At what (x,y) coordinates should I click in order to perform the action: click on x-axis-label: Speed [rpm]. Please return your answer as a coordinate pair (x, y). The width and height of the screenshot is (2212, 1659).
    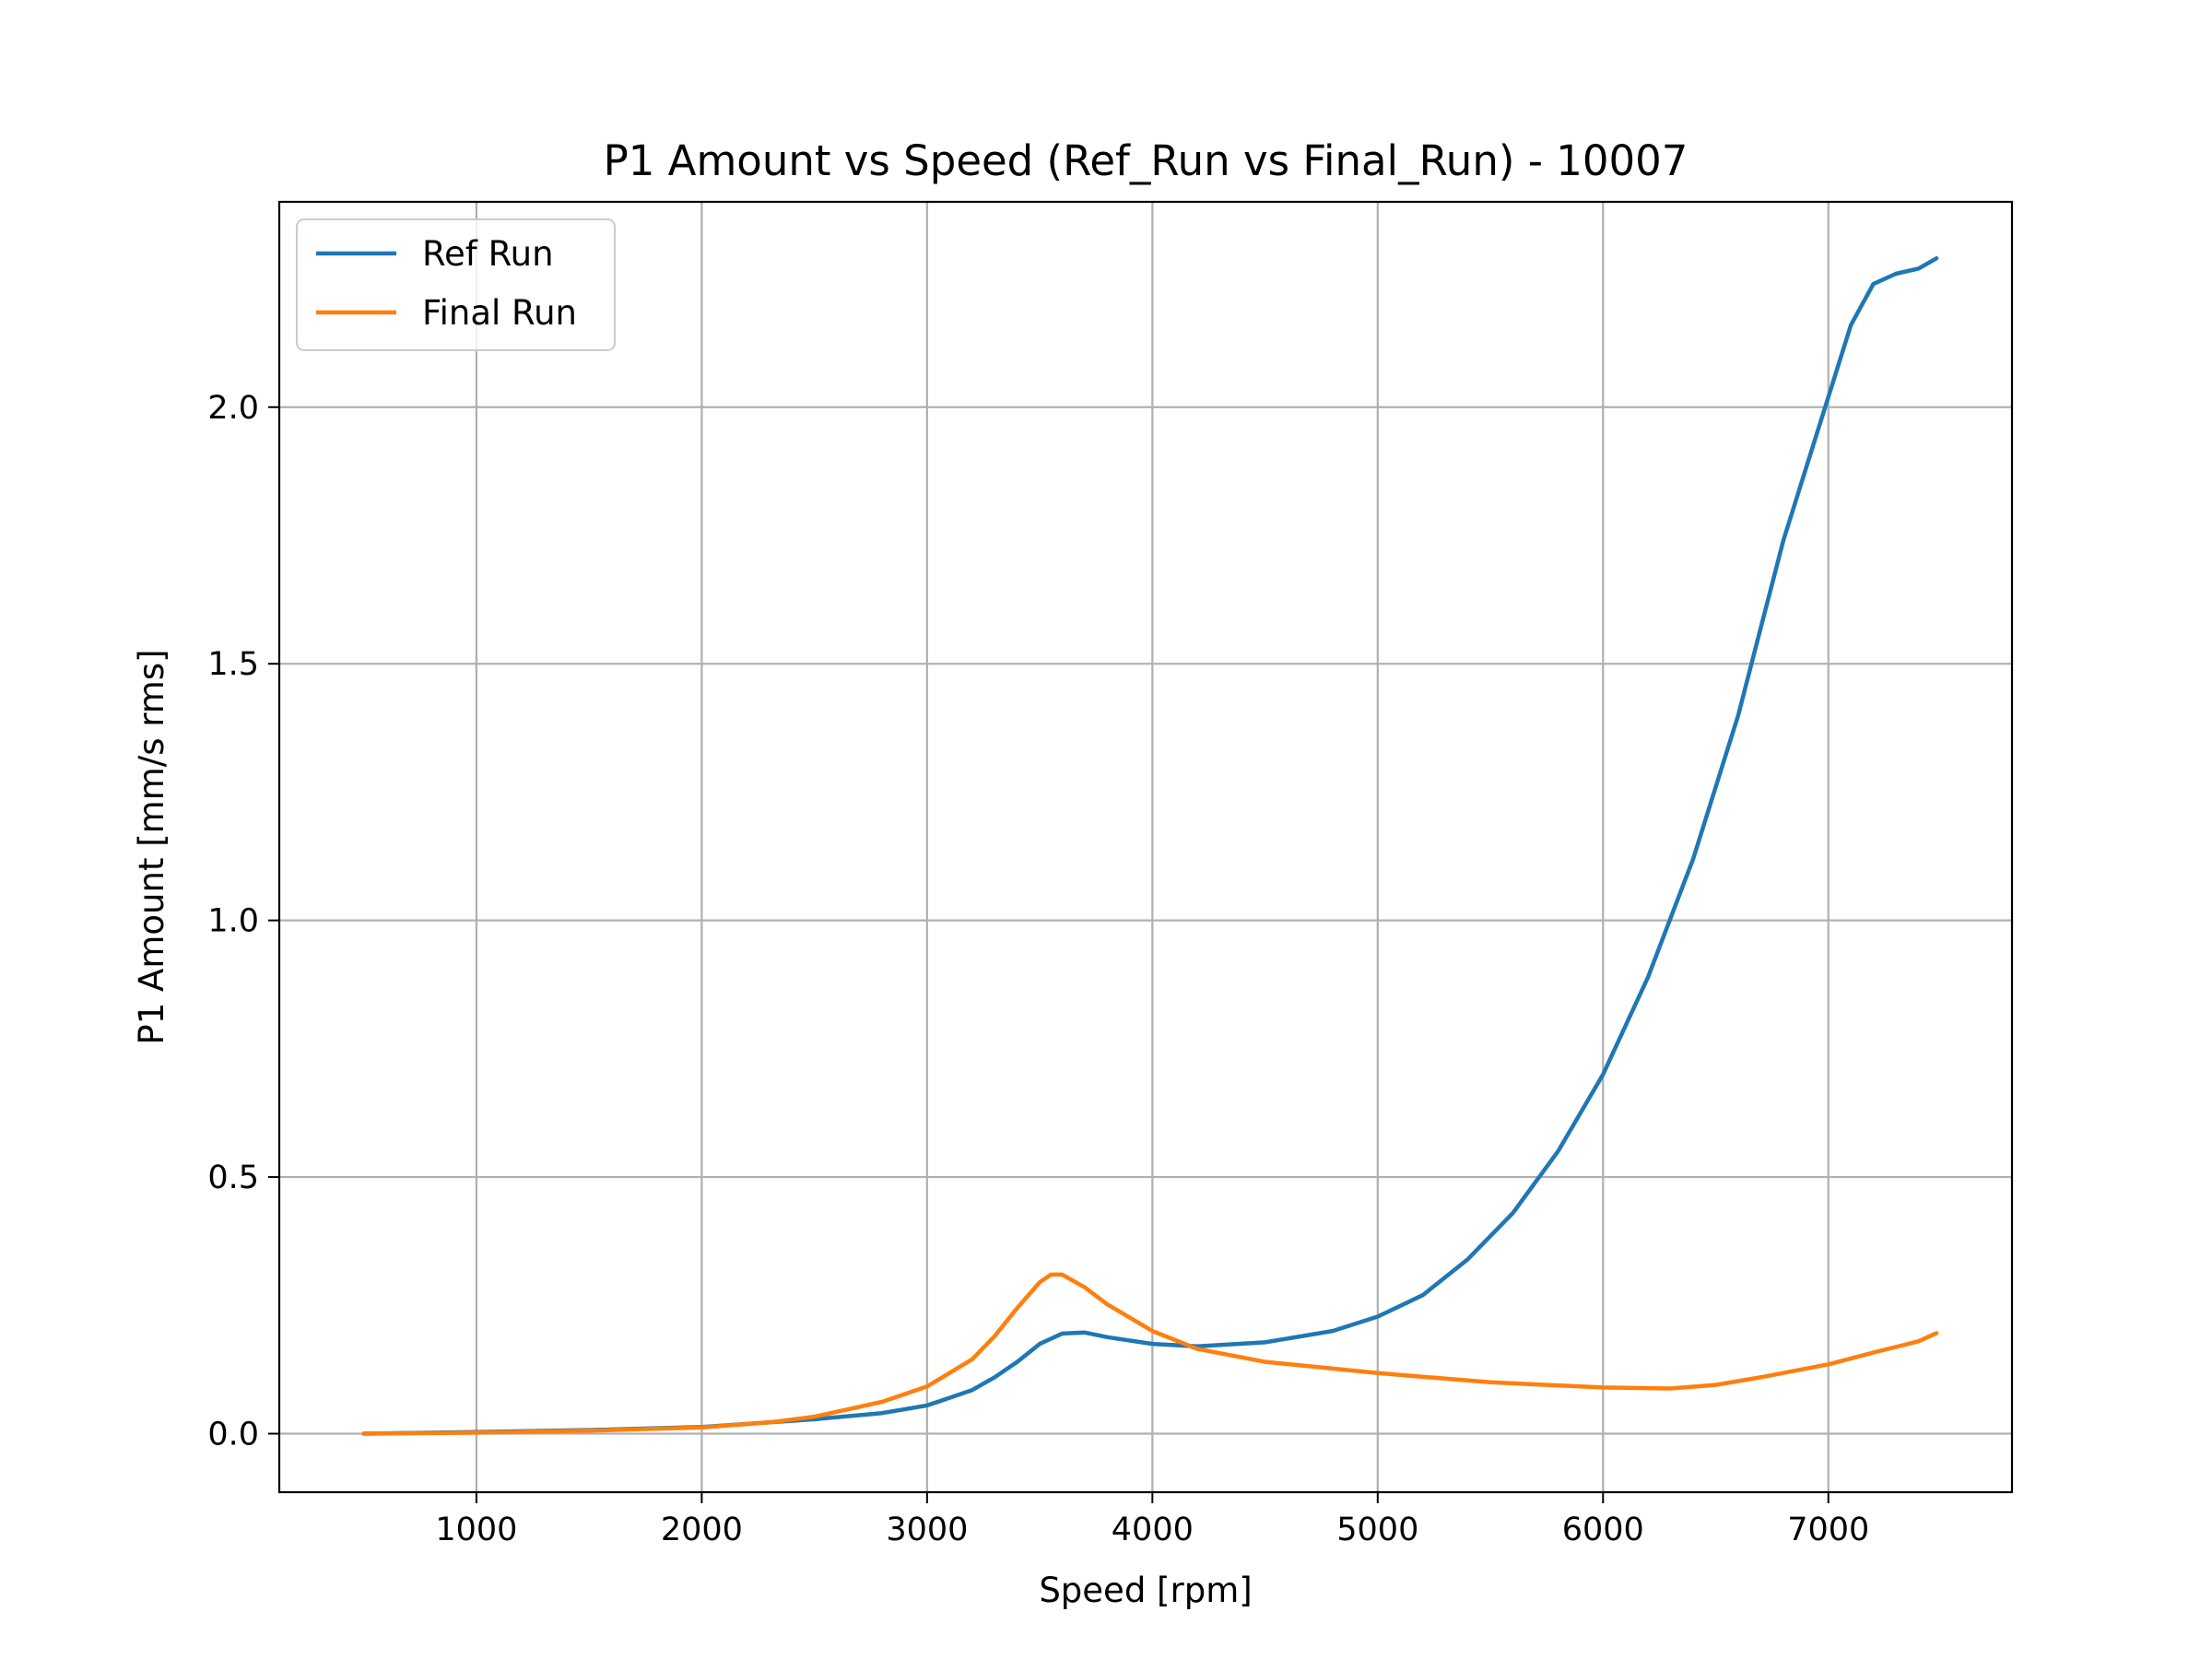
    Looking at the image, I should click on (1145, 1590).